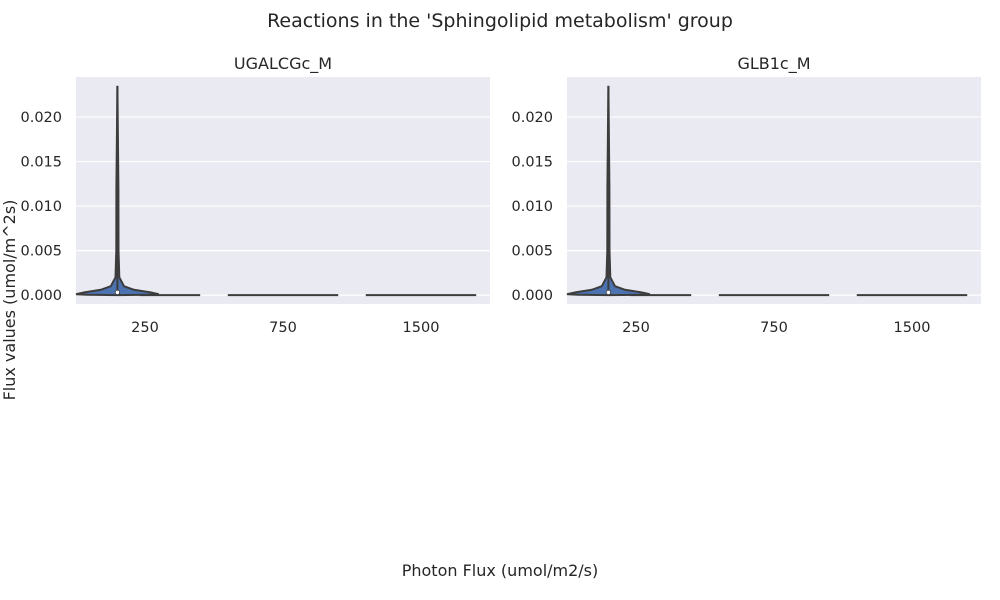  I want to click on subplot-title: GLB1c_M, so click(773, 64).